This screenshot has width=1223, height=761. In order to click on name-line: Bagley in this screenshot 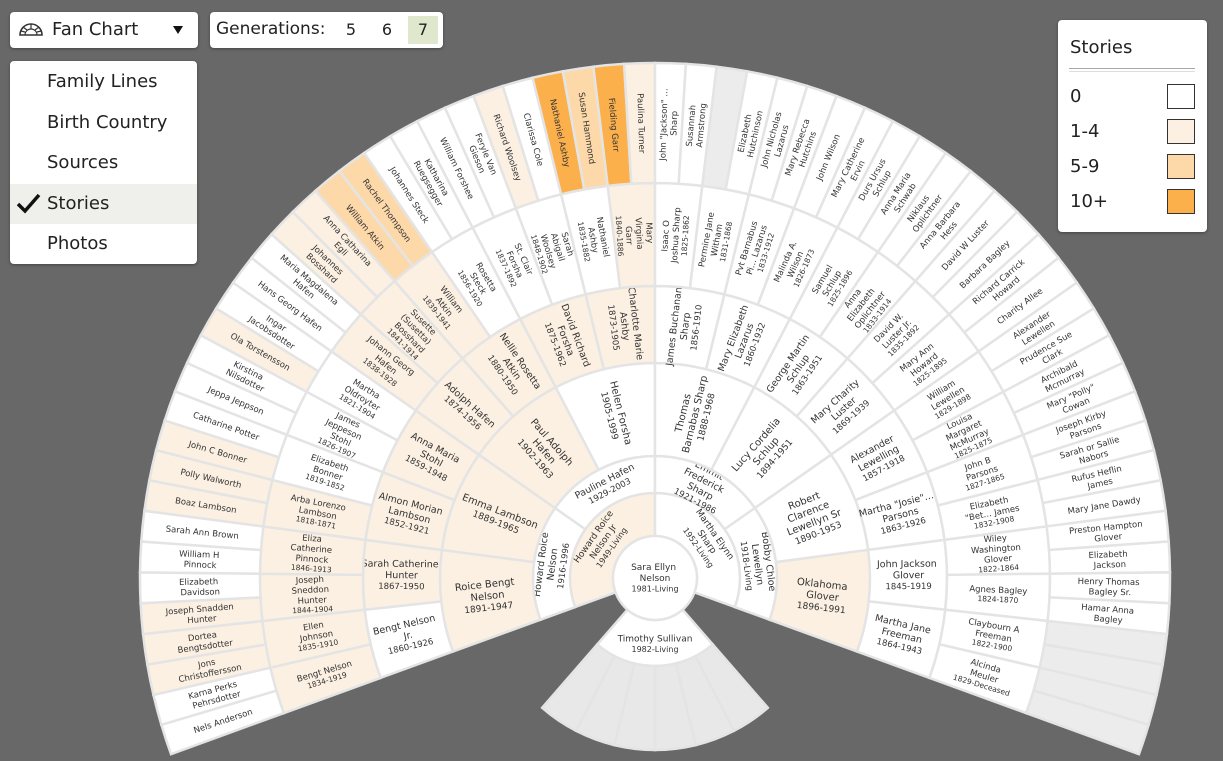, I will do `click(1108, 619)`.